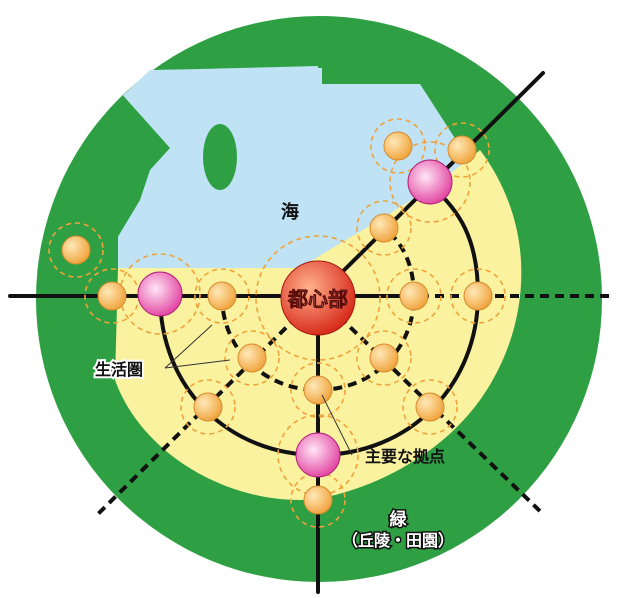 Image resolution: width=619 pixels, height=598 pixels. I want to click on major-hub-label: 主要な拠点, so click(405, 456).